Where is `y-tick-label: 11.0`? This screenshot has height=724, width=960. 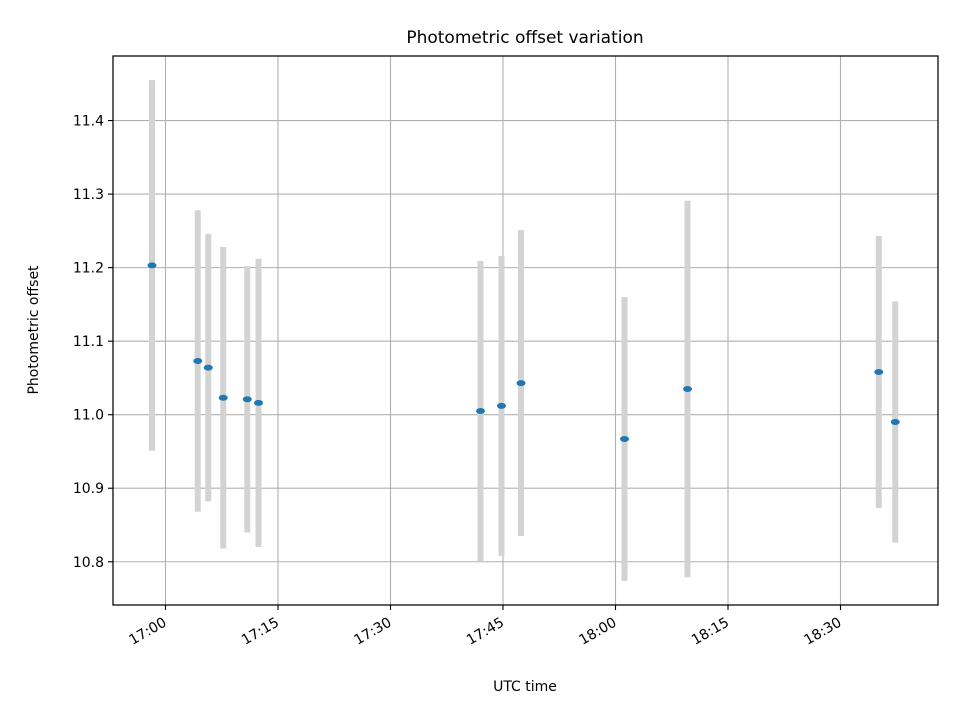
y-tick-label: 11.0 is located at coordinates (88, 416).